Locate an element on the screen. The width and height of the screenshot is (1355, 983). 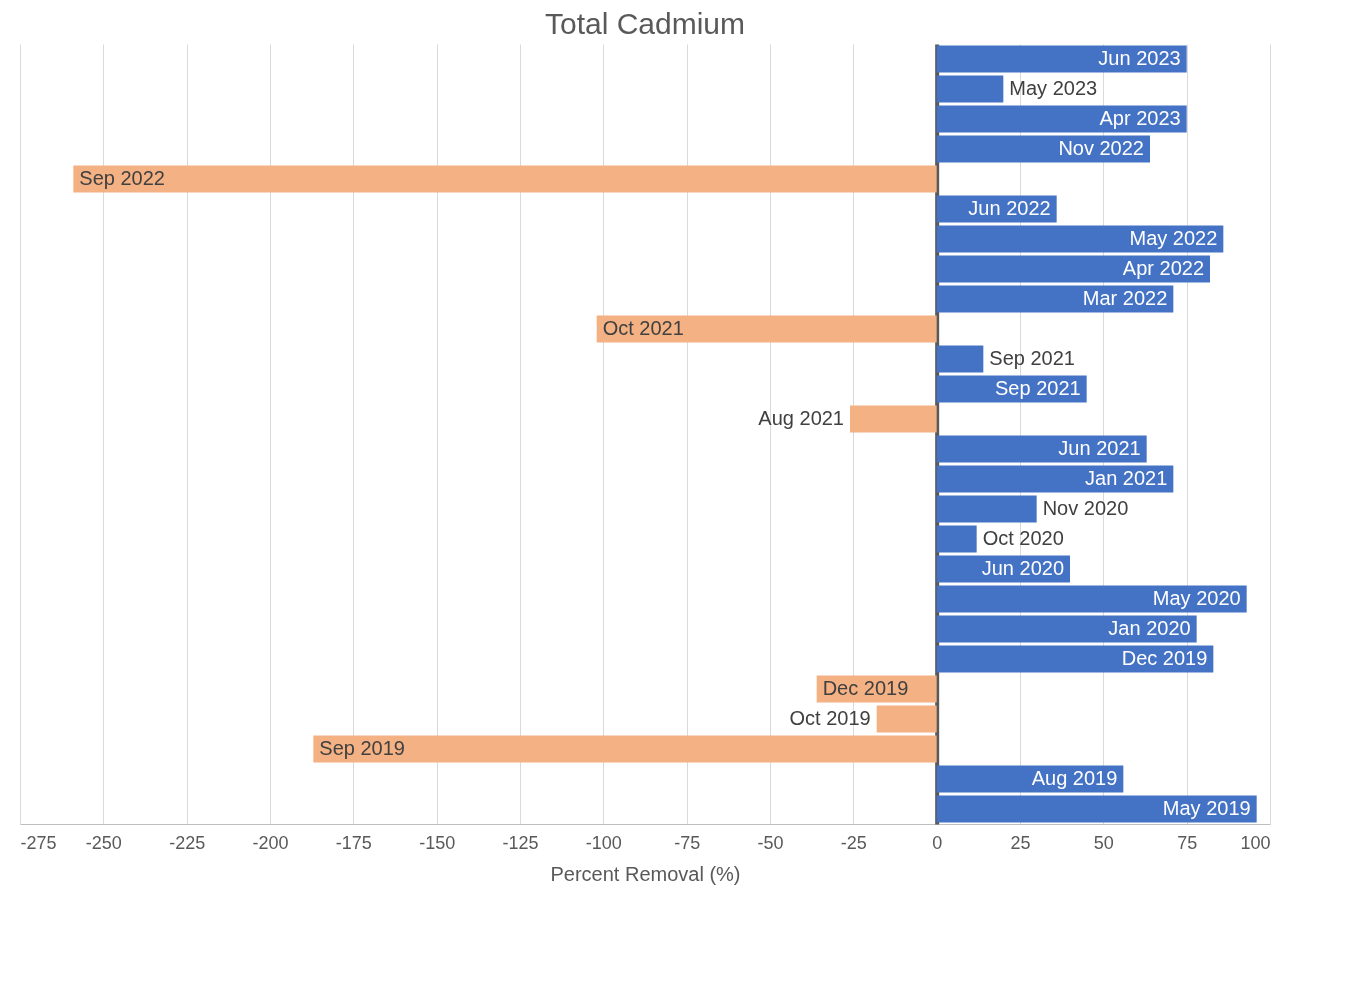
x-tick-label: -275 is located at coordinates (38, 842).